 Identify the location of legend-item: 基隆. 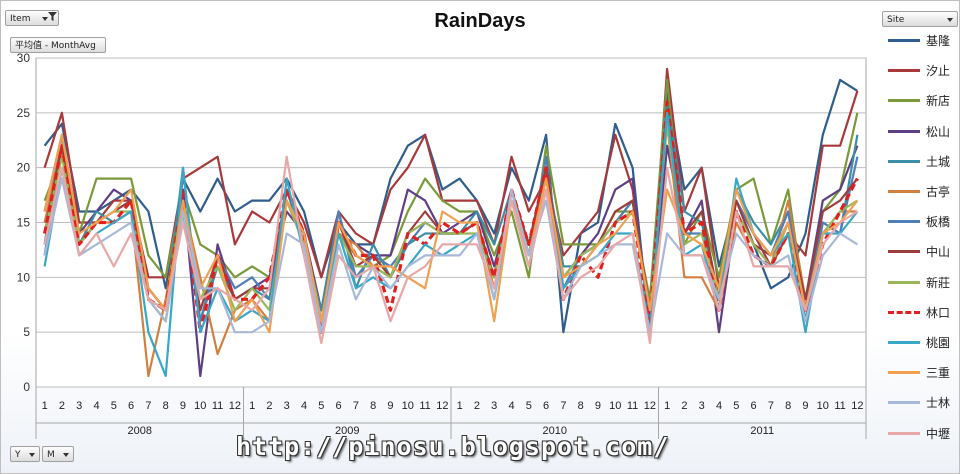
(914, 40).